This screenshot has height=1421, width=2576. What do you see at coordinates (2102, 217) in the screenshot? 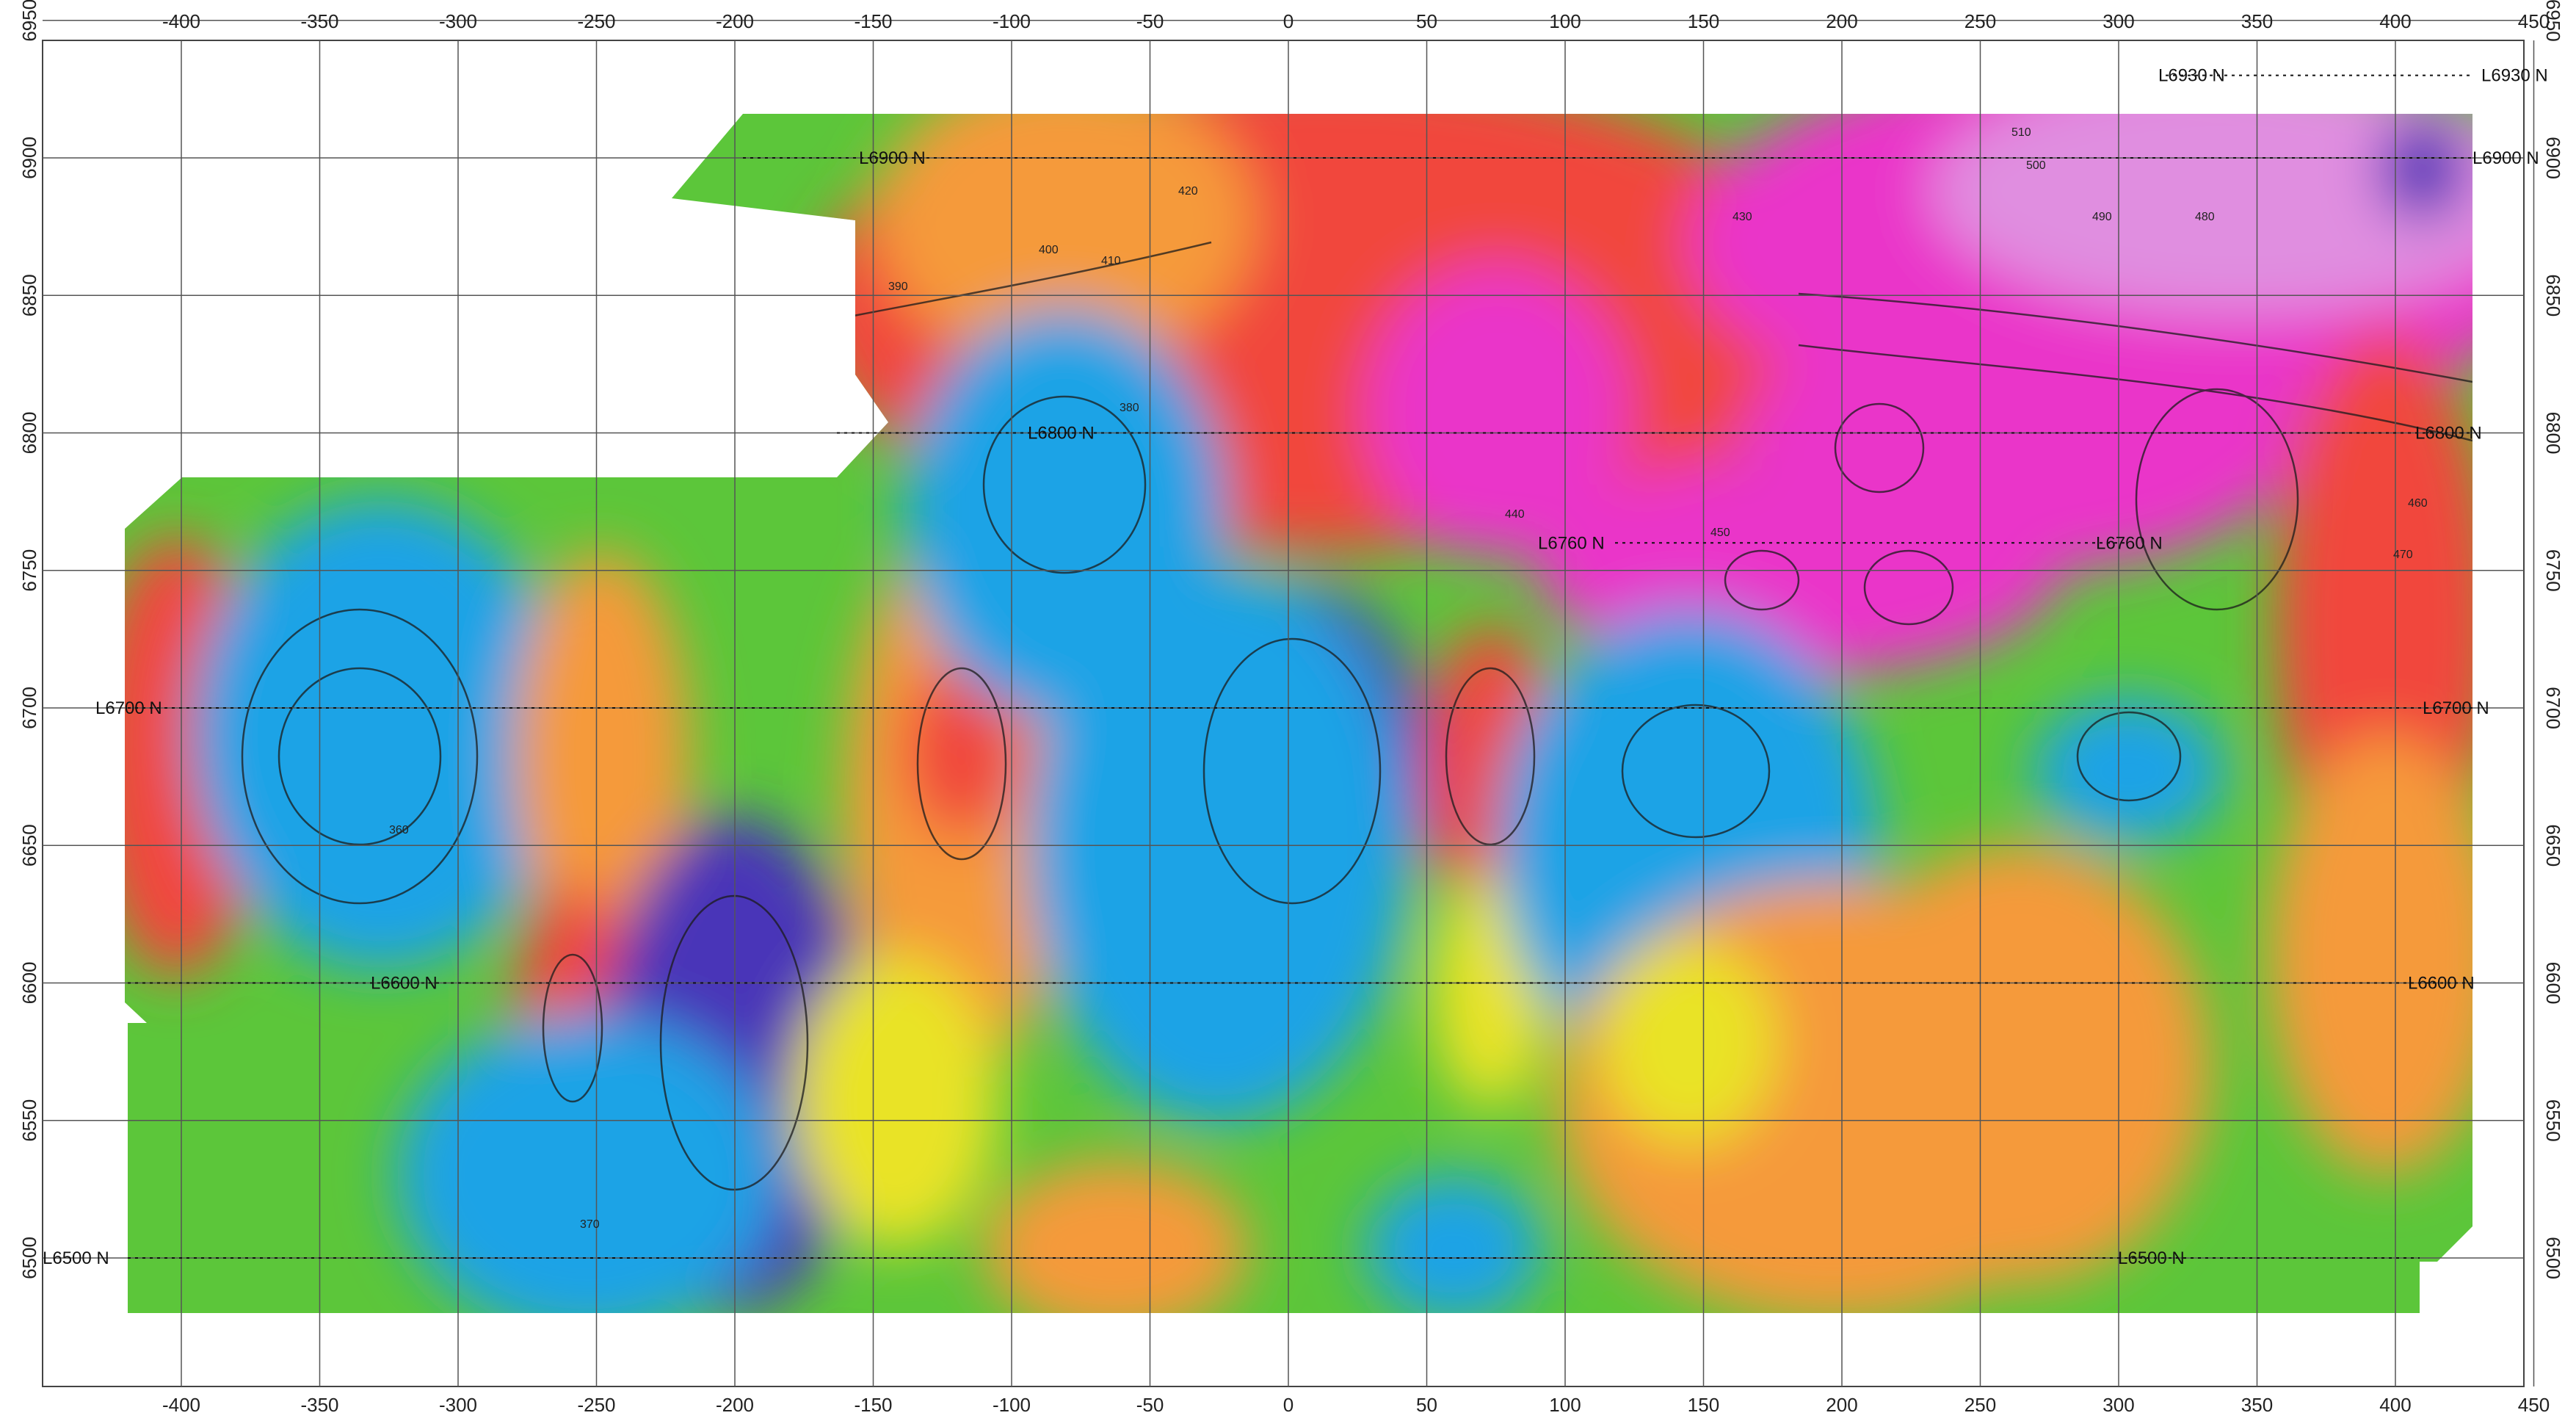
I see `contour-label: 490` at bounding box center [2102, 217].